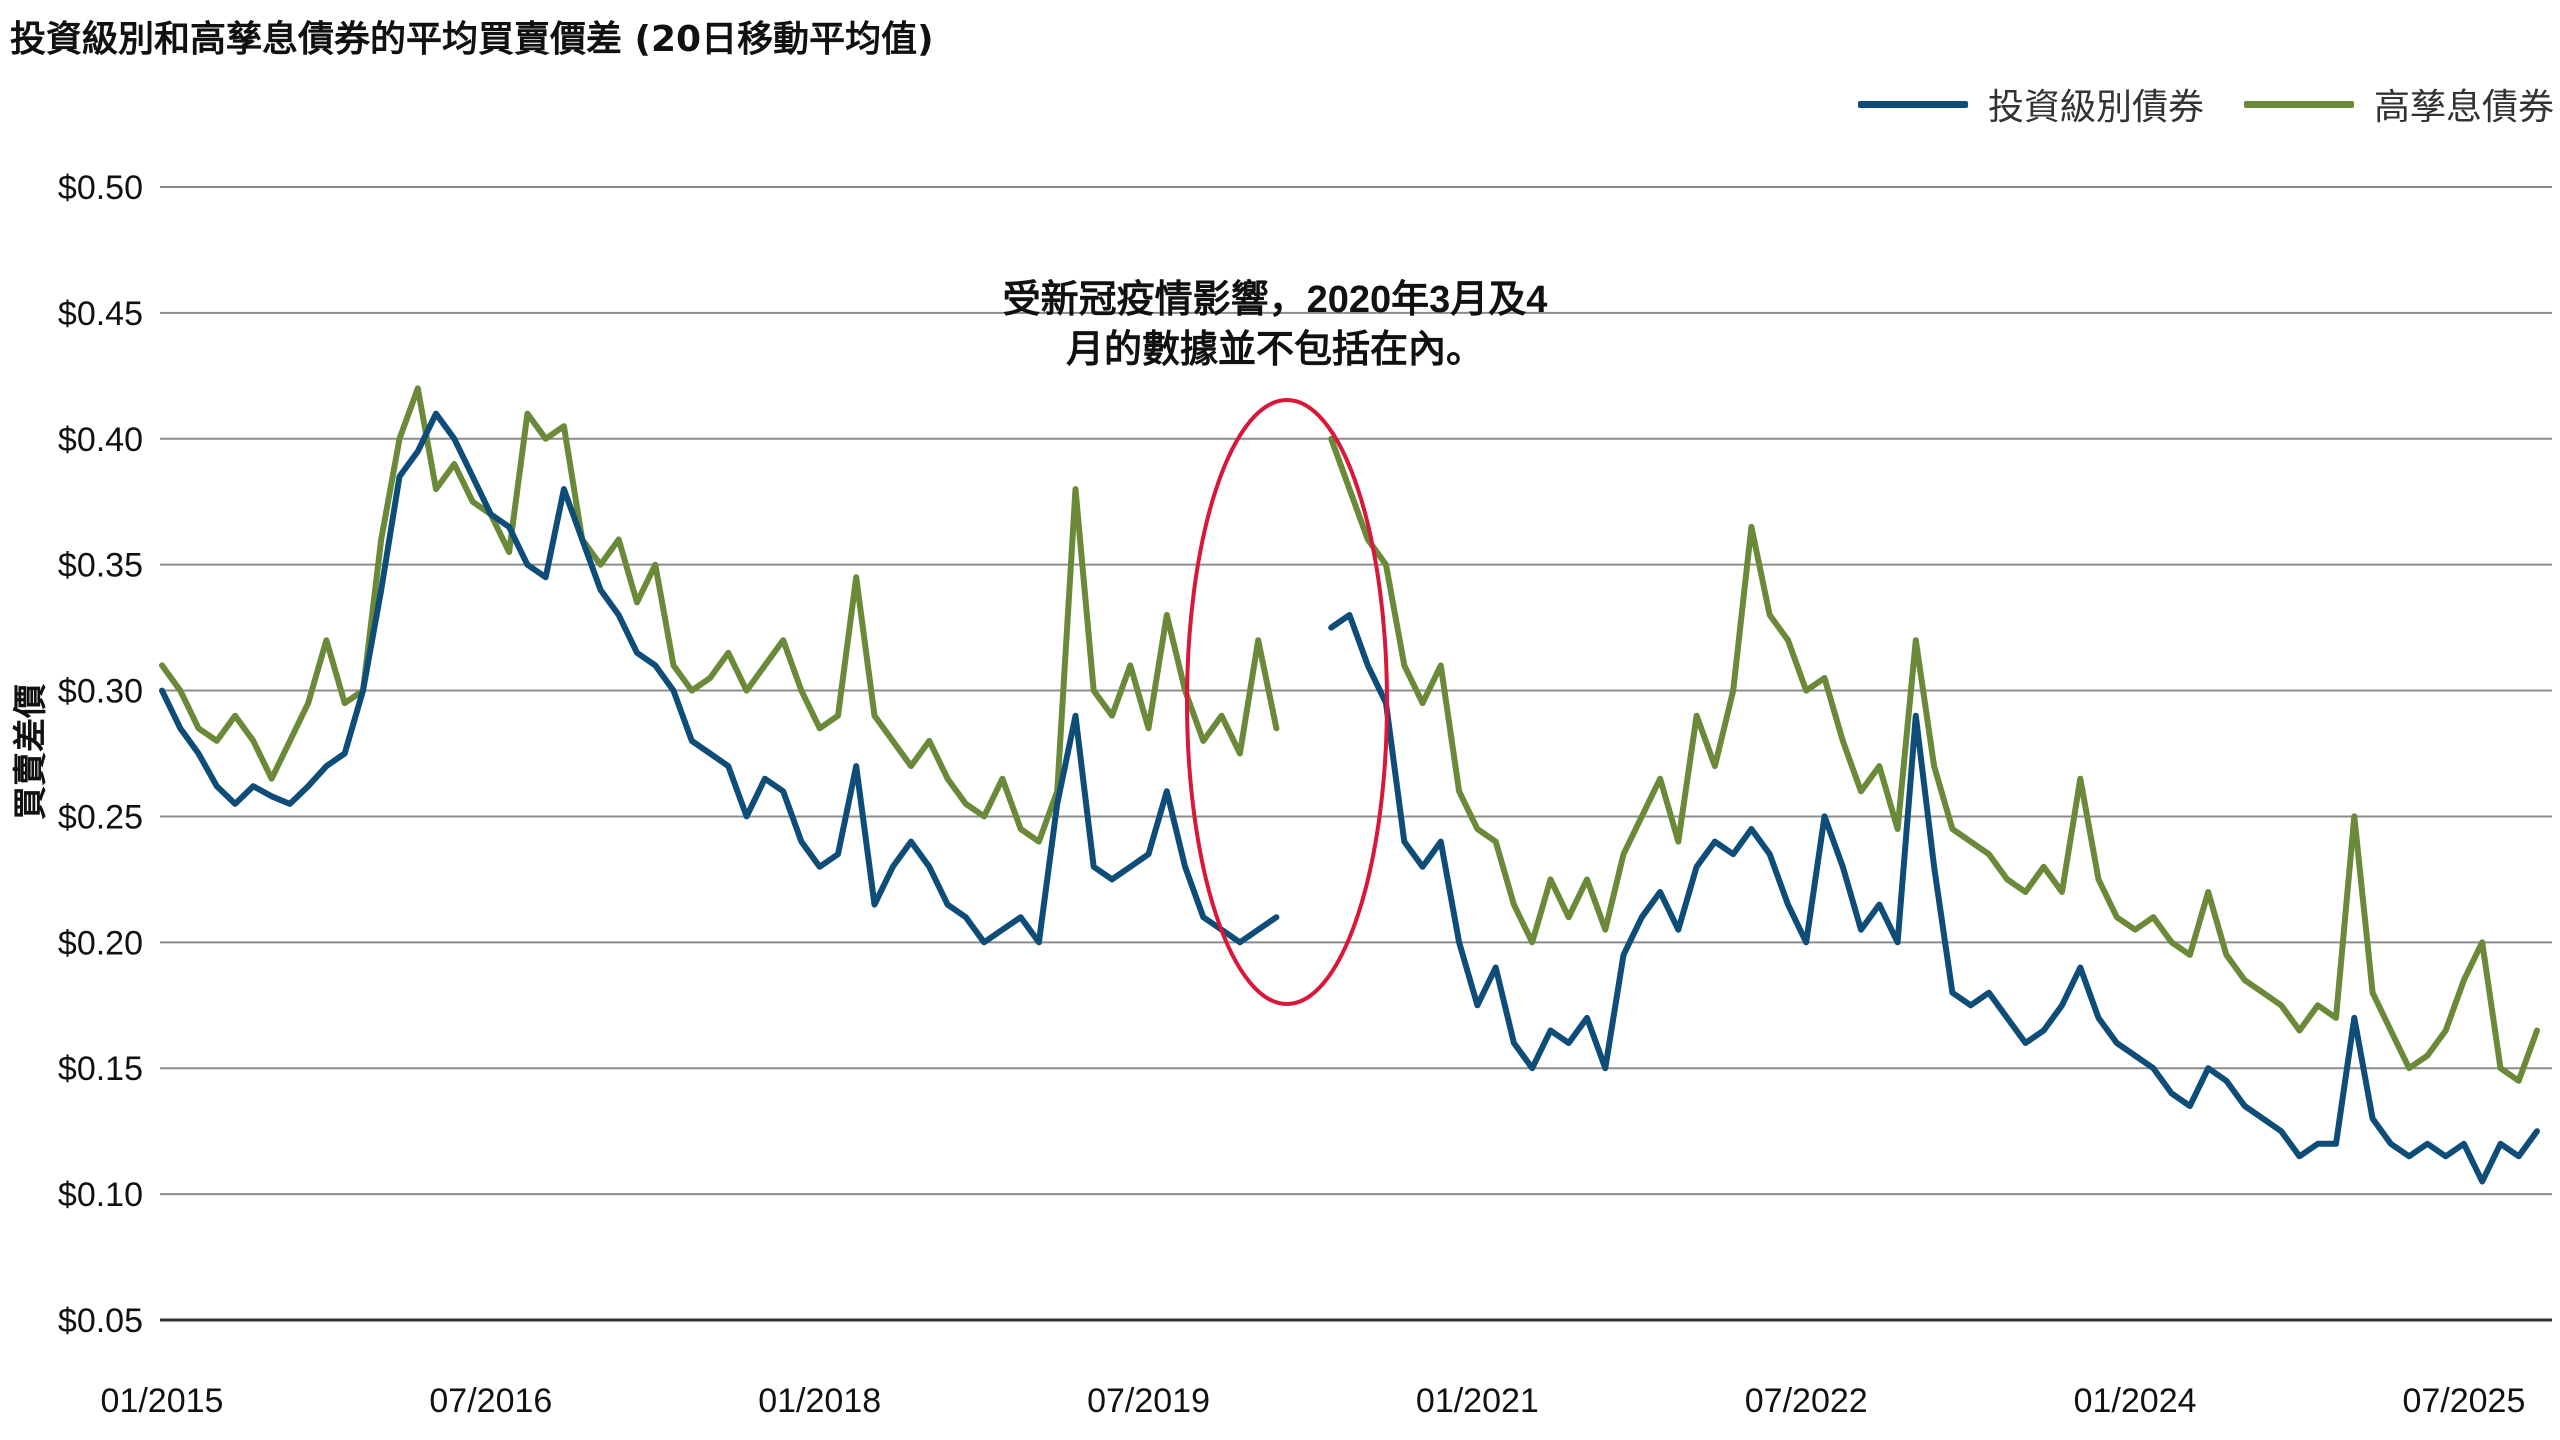 This screenshot has height=1440, width=2560. Describe the element at coordinates (162, 1401) in the screenshot. I see `x-tick-label: 01/2015` at that location.